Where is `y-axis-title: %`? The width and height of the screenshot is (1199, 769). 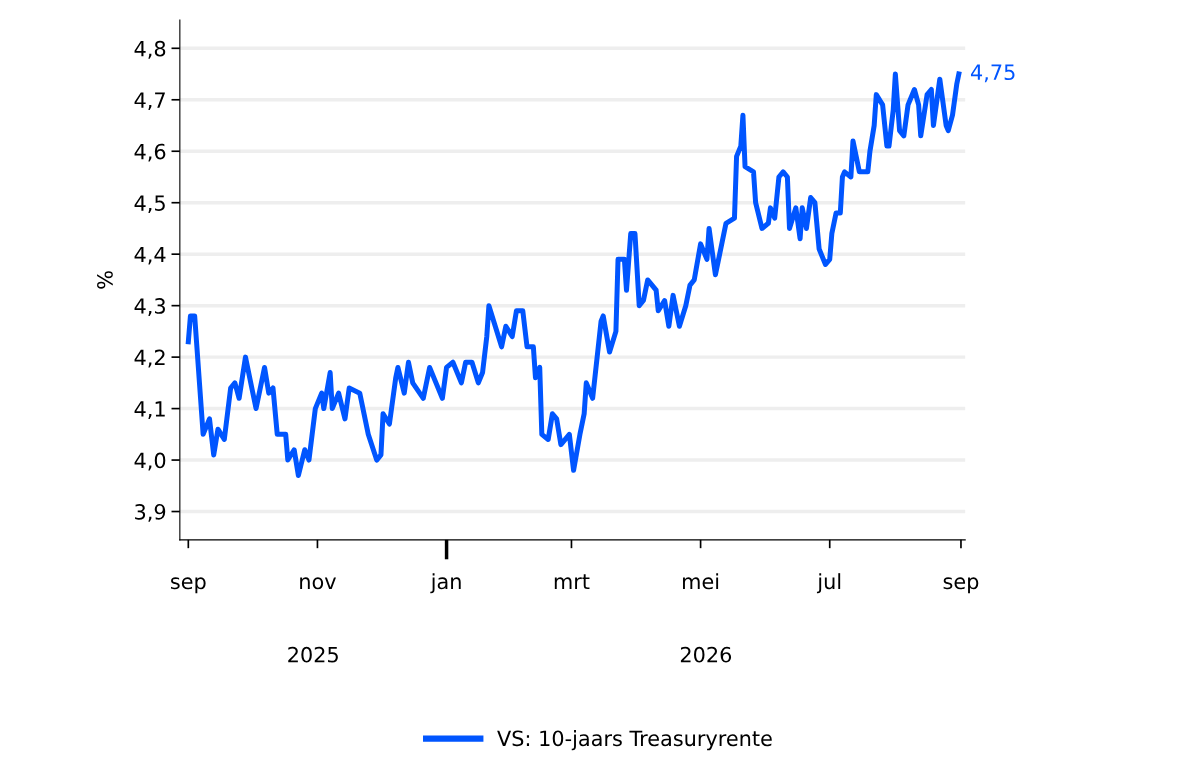
y-axis-title: % is located at coordinates (105, 280).